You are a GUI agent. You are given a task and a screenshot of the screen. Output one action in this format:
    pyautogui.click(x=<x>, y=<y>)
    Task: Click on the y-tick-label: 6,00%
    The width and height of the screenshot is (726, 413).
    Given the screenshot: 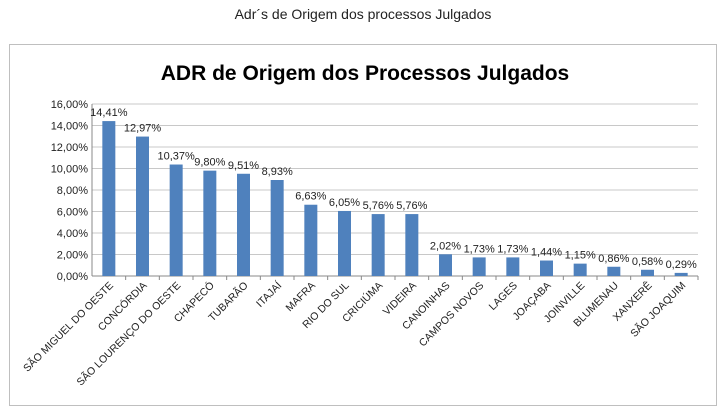 What is the action you would take?
    pyautogui.click(x=72, y=213)
    